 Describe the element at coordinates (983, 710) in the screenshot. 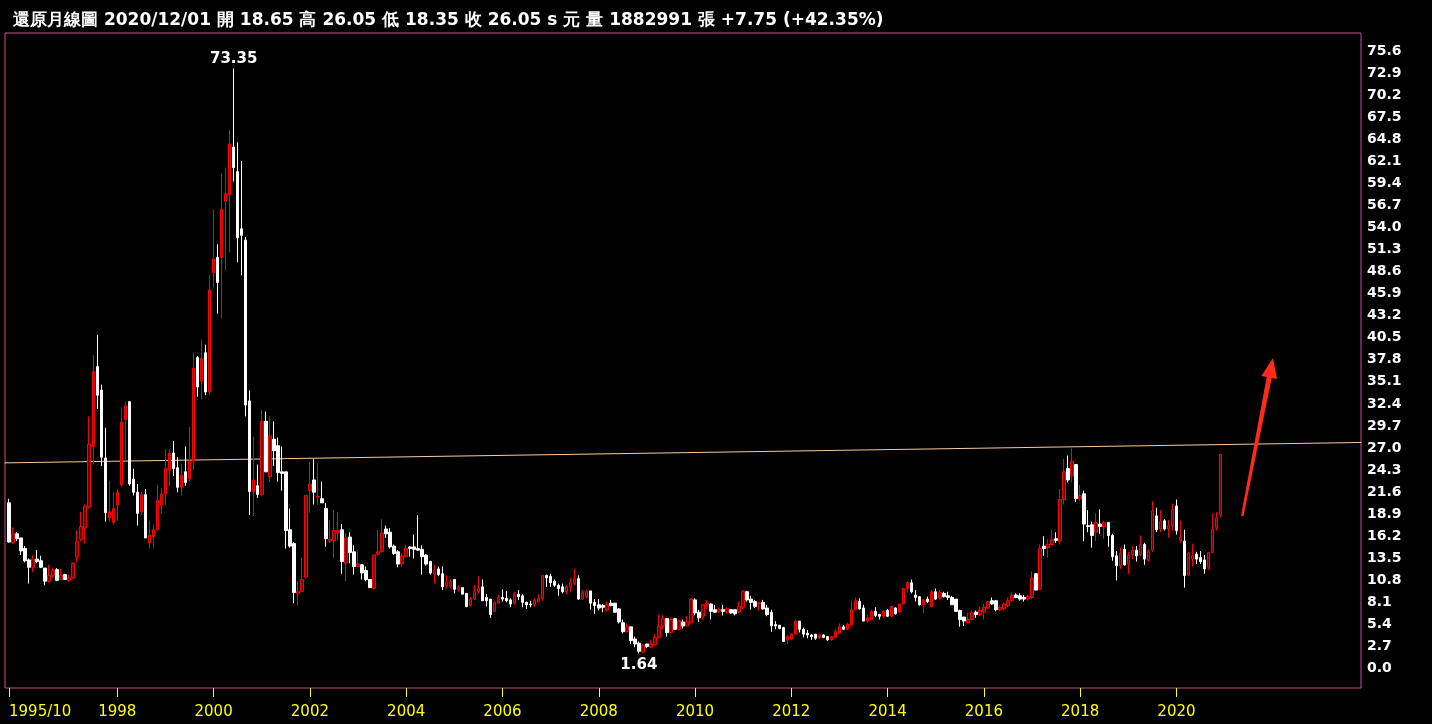

I see `x-tick-label: 2016` at that location.